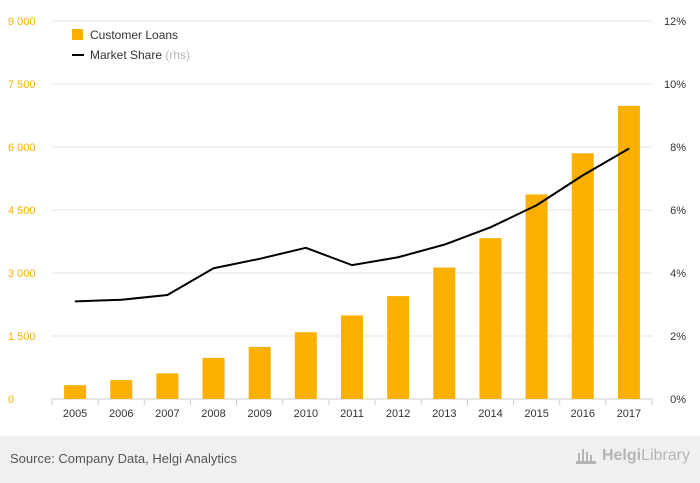 This screenshot has height=483, width=700. What do you see at coordinates (582, 276) in the screenshot?
I see `bar-2016` at bounding box center [582, 276].